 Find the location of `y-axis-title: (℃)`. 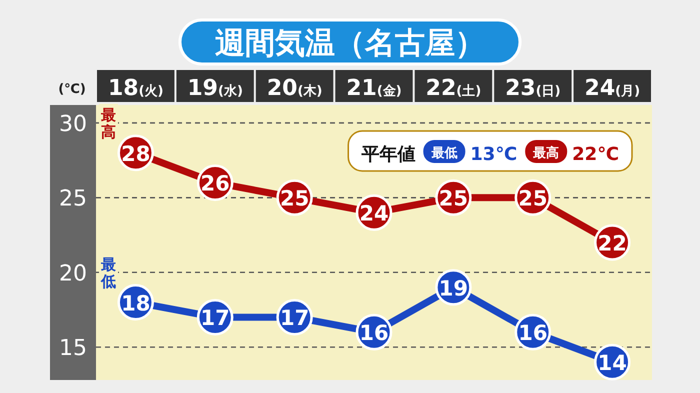

y-axis-title: (℃) is located at coordinates (72, 89).